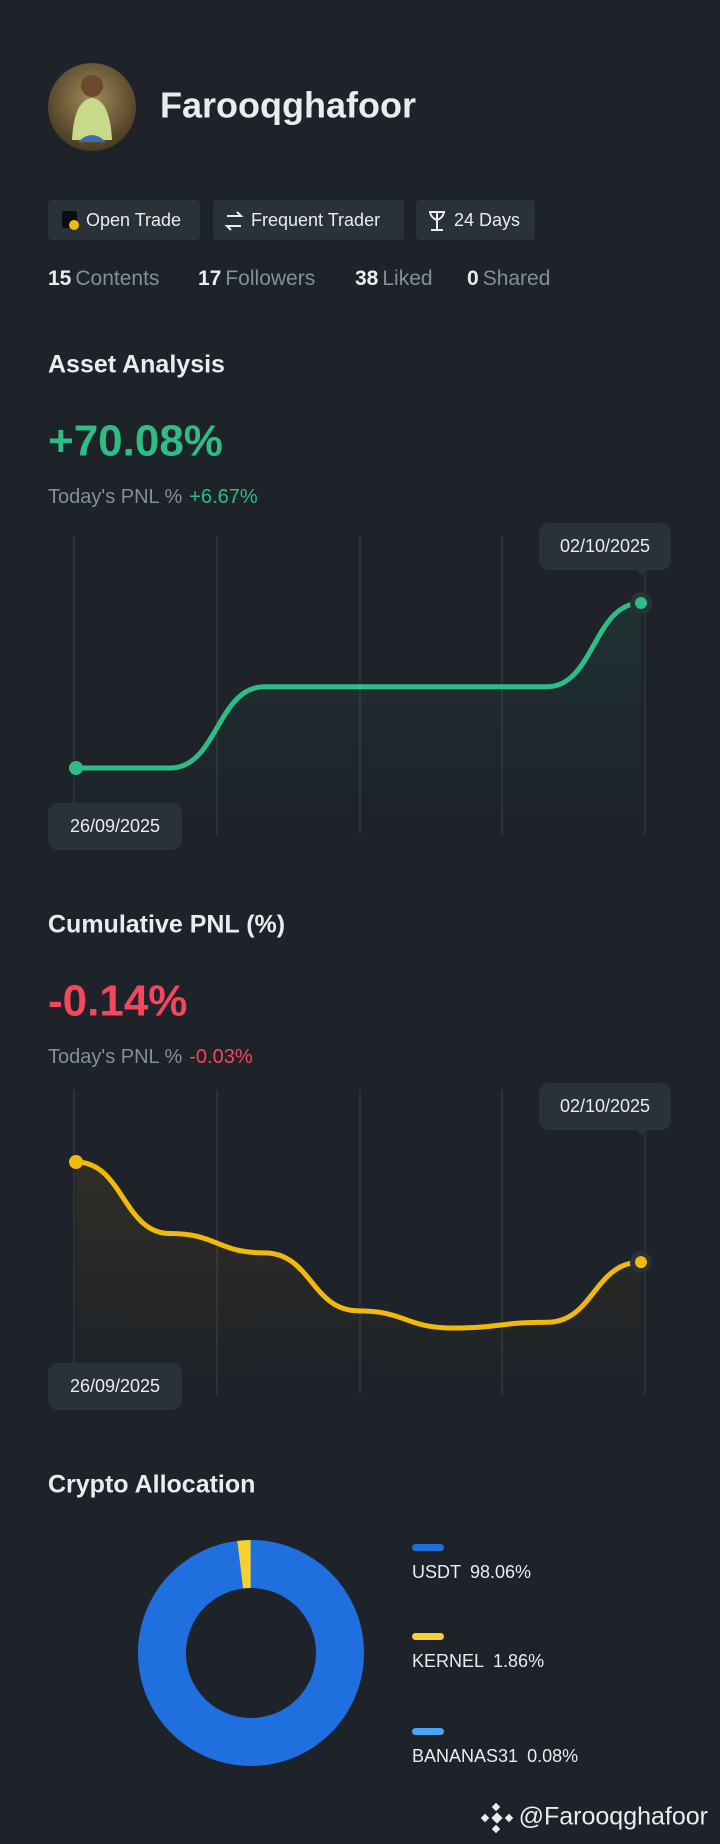 This screenshot has width=720, height=1844. Describe the element at coordinates (367, 278) in the screenshot. I see `stat-count: 38` at that location.